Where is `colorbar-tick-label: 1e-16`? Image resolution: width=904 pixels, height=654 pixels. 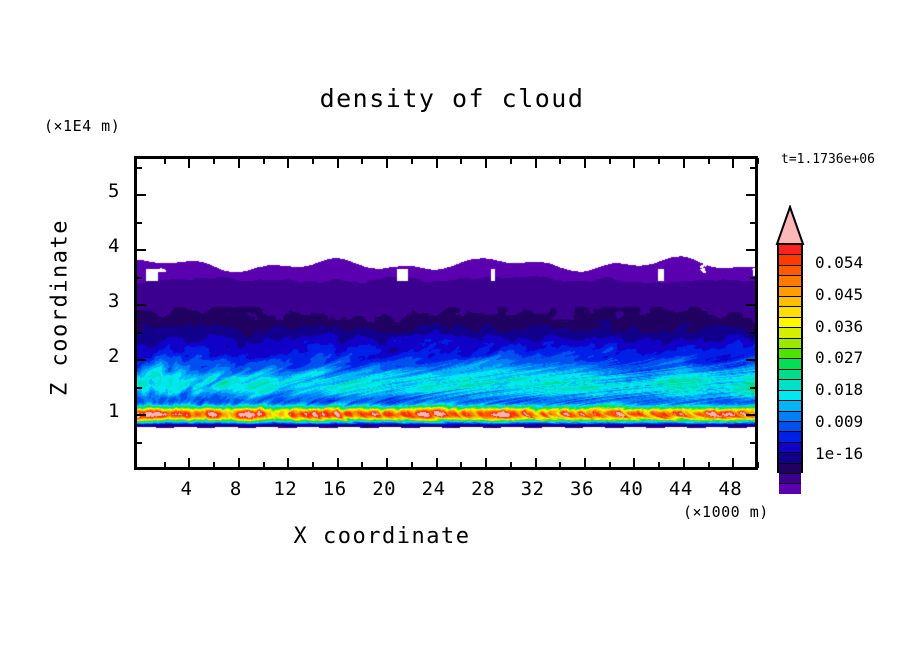 colorbar-tick-label: 1e-16 is located at coordinates (839, 453).